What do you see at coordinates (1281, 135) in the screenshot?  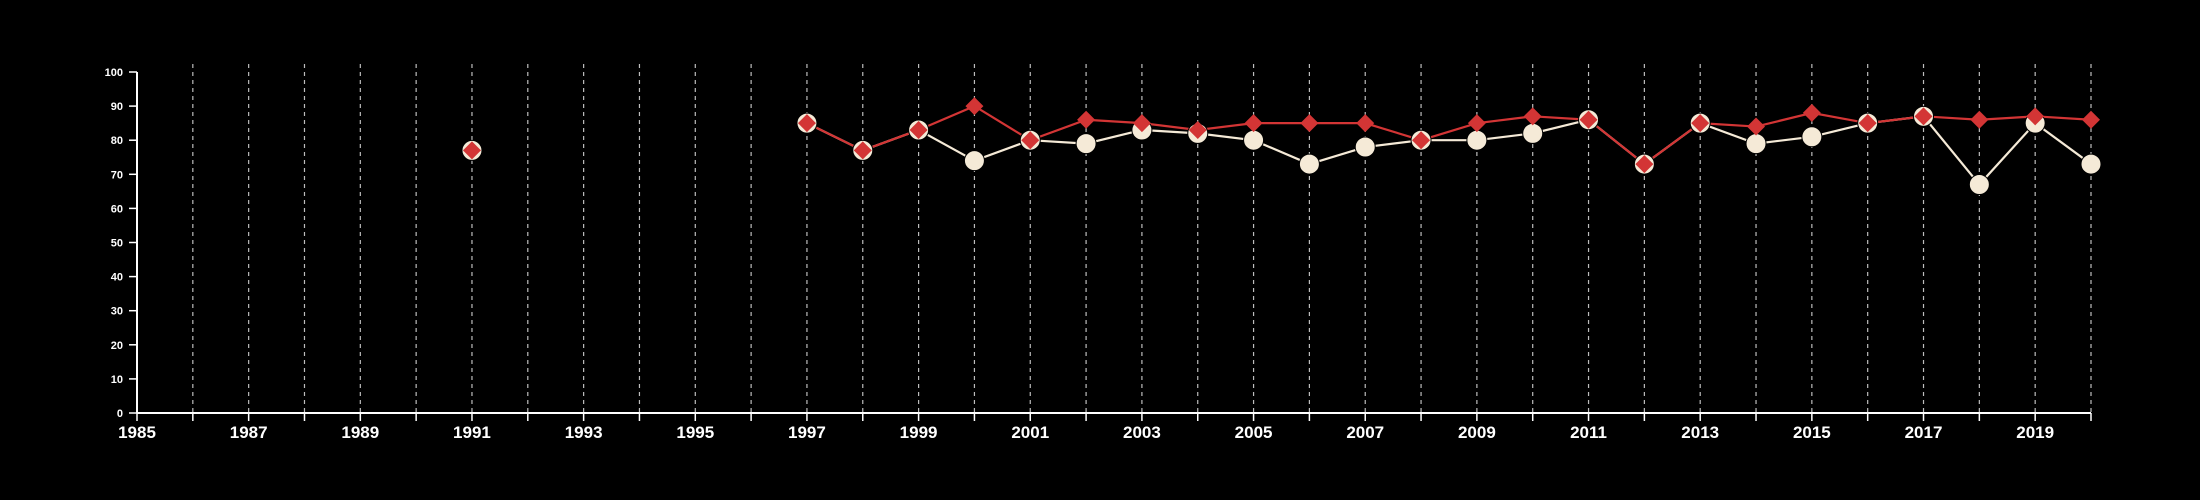 I see `series-markers-diamond` at bounding box center [1281, 135].